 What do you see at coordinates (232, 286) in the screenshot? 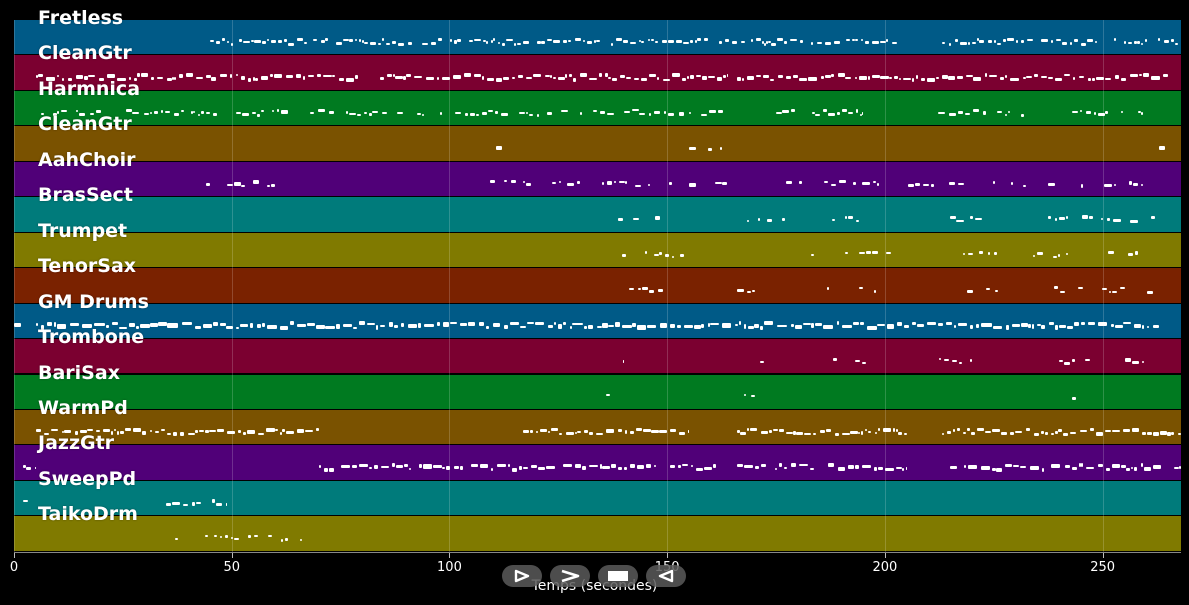
I see `gridline` at bounding box center [232, 286].